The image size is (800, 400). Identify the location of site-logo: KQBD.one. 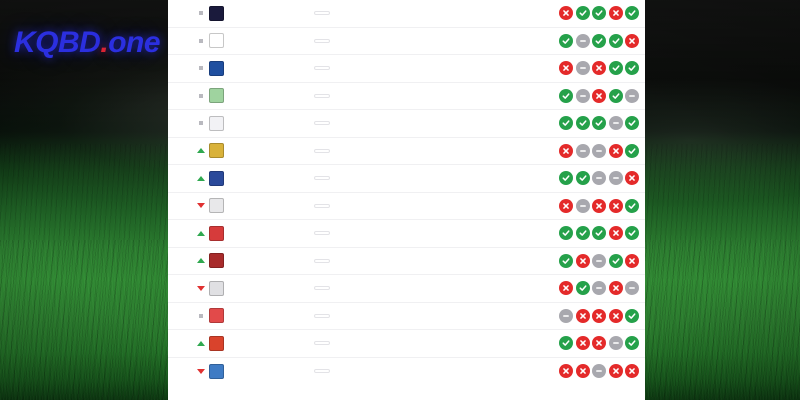
(87, 43).